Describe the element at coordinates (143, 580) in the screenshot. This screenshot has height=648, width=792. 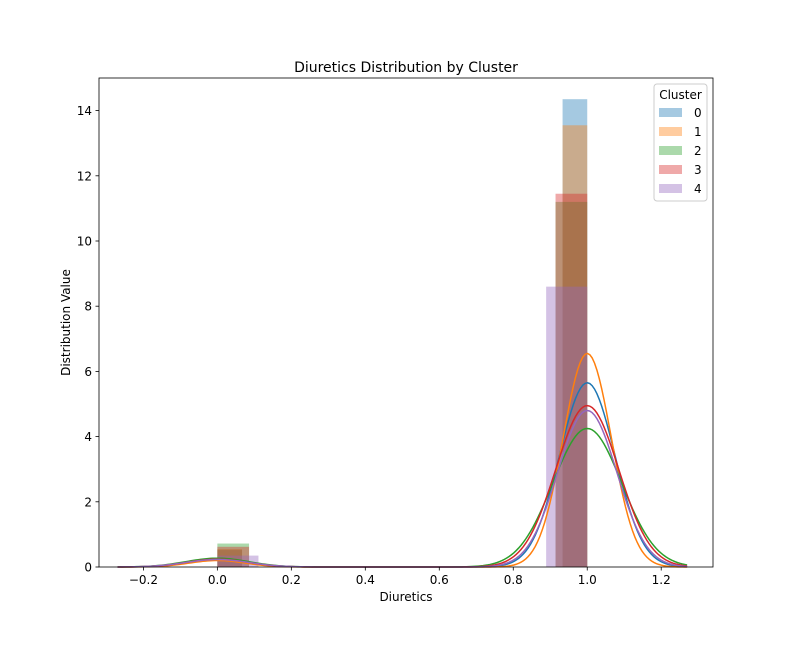
I see `x-tick-label: −0.2` at that location.